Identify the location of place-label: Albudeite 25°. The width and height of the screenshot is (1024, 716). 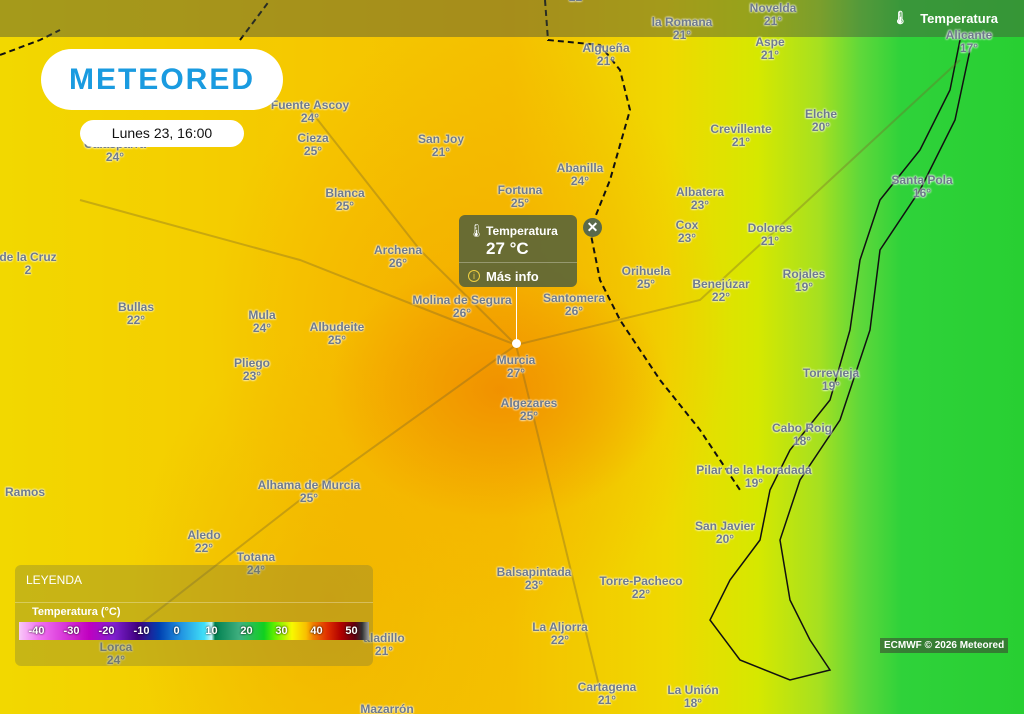
(337, 334).